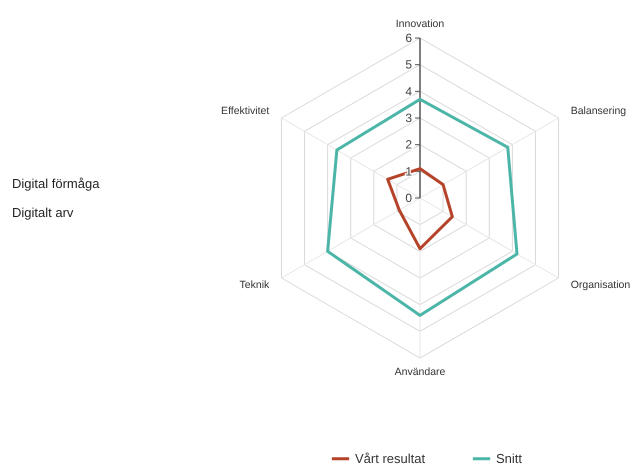 Image resolution: width=639 pixels, height=465 pixels. Describe the element at coordinates (420, 372) in the screenshot. I see `spoke-label: Användare` at that location.